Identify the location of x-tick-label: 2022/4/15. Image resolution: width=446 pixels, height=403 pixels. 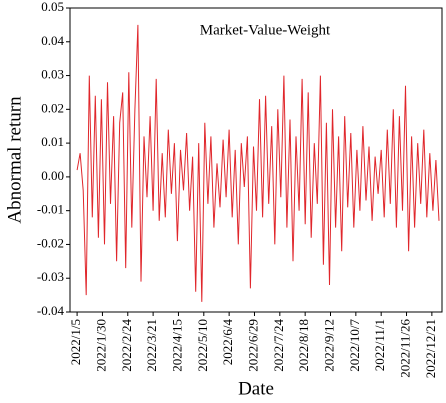
(176, 345).